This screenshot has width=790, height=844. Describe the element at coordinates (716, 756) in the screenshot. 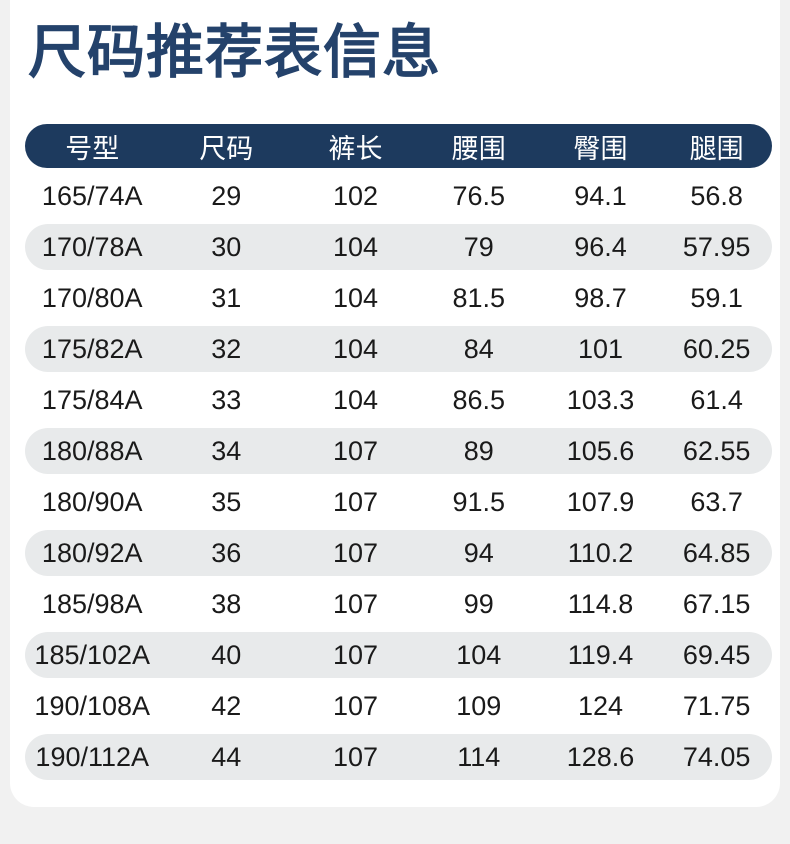

I see `table-cell: 74.05` at that location.